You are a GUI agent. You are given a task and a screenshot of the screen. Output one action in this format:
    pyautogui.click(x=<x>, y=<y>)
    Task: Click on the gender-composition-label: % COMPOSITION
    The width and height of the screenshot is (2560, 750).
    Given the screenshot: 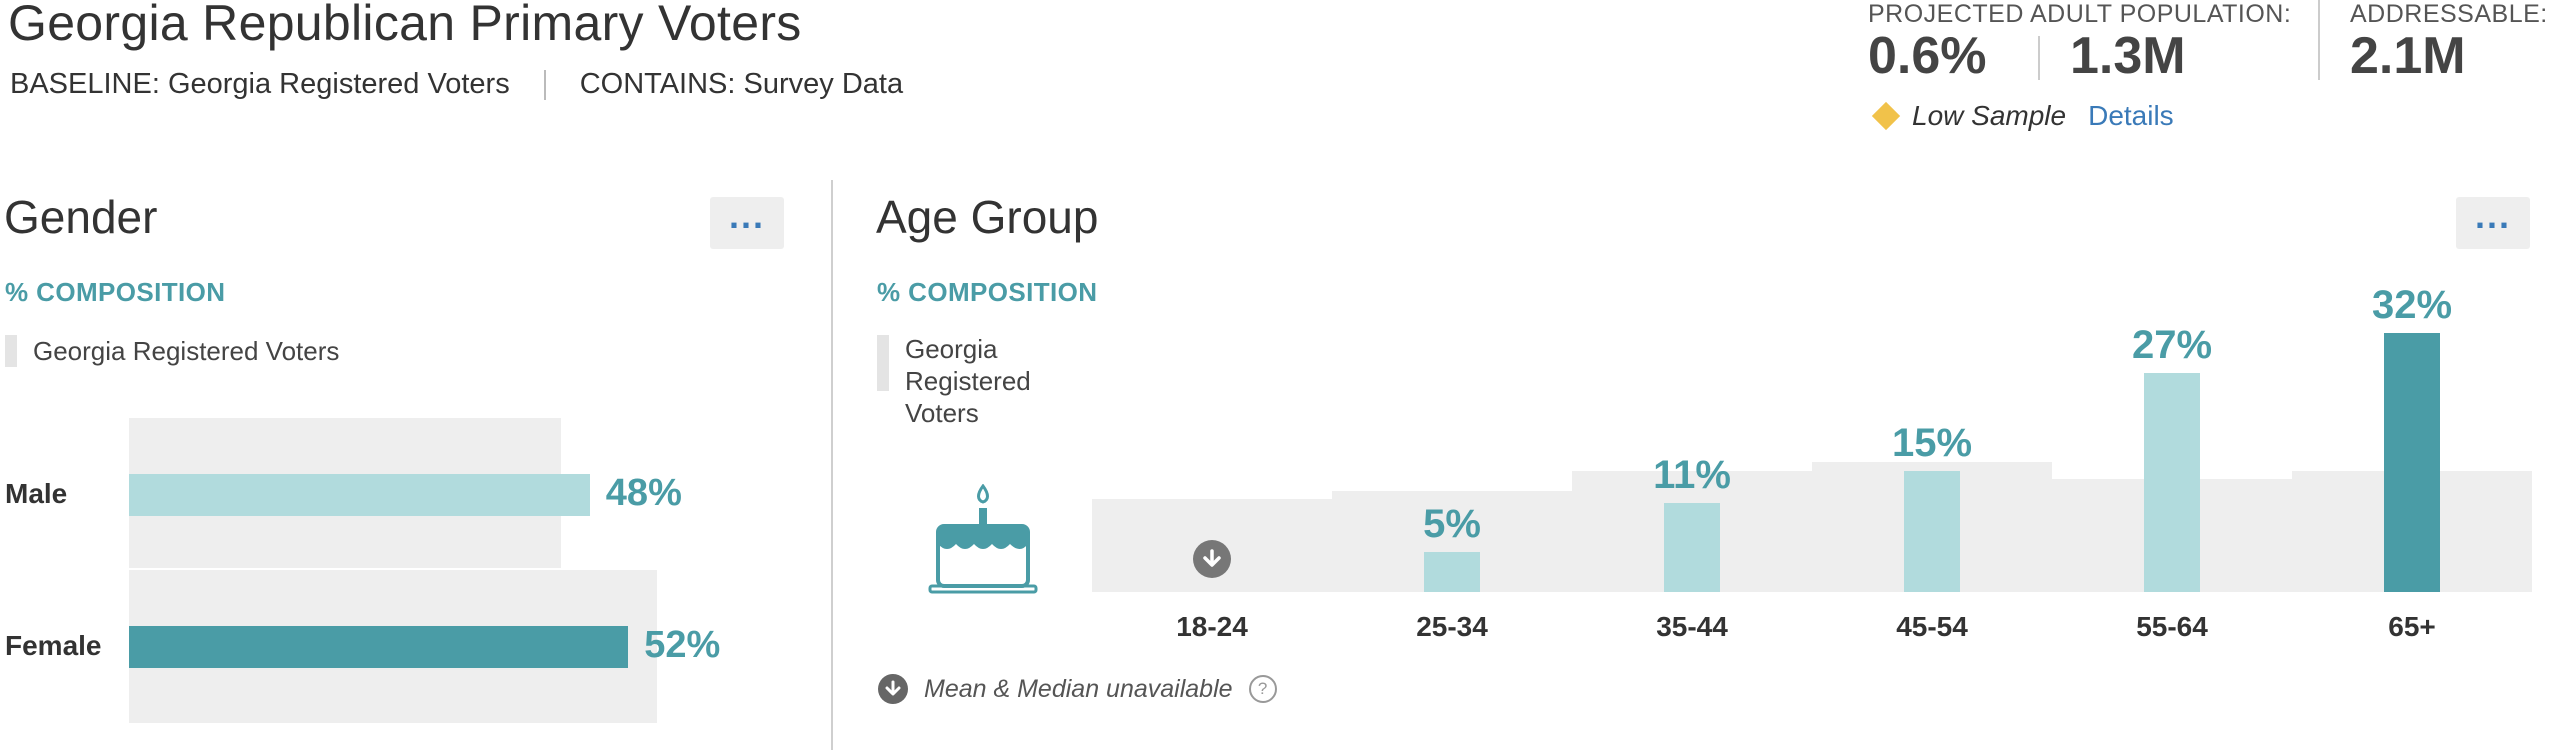 What is the action you would take?
    pyautogui.click(x=115, y=292)
    